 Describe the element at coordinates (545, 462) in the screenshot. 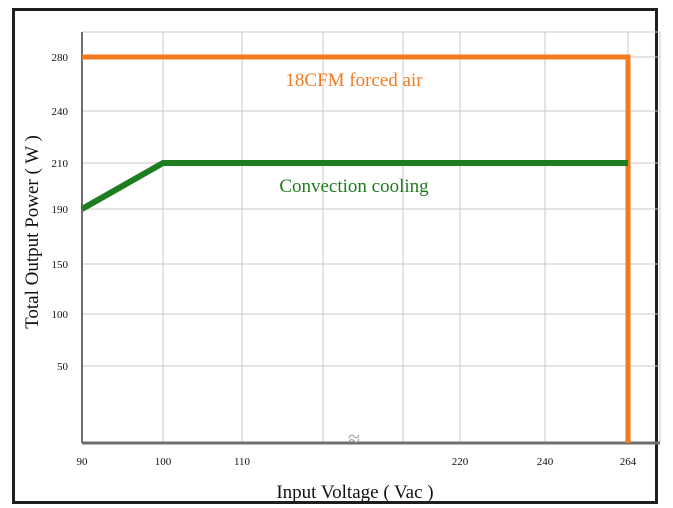

I see `x-tick-label: 240` at that location.